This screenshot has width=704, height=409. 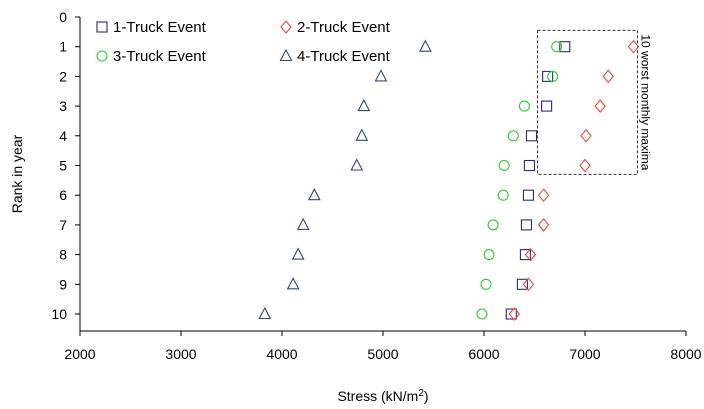 I want to click on y-tick-label: 9, so click(x=63, y=284).